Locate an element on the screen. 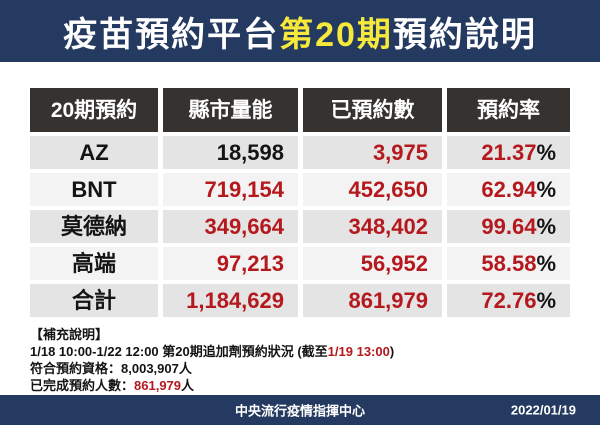 This screenshot has height=425, width=600. notes-period-close: ) is located at coordinates (392, 351).